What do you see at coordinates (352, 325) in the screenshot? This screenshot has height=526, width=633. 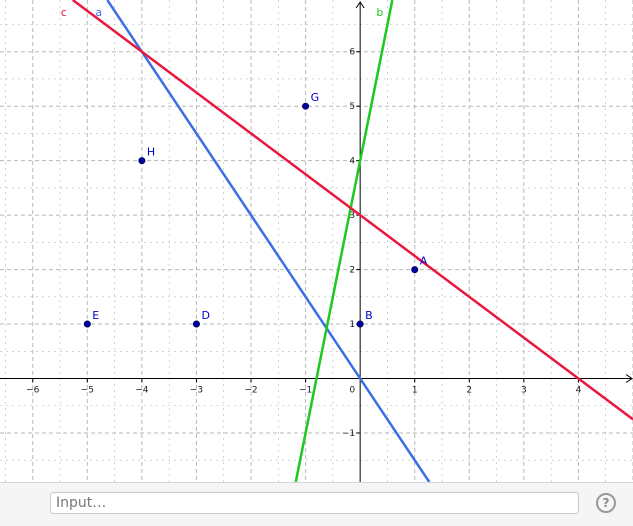 I see `y-tick-label: 1` at bounding box center [352, 325].